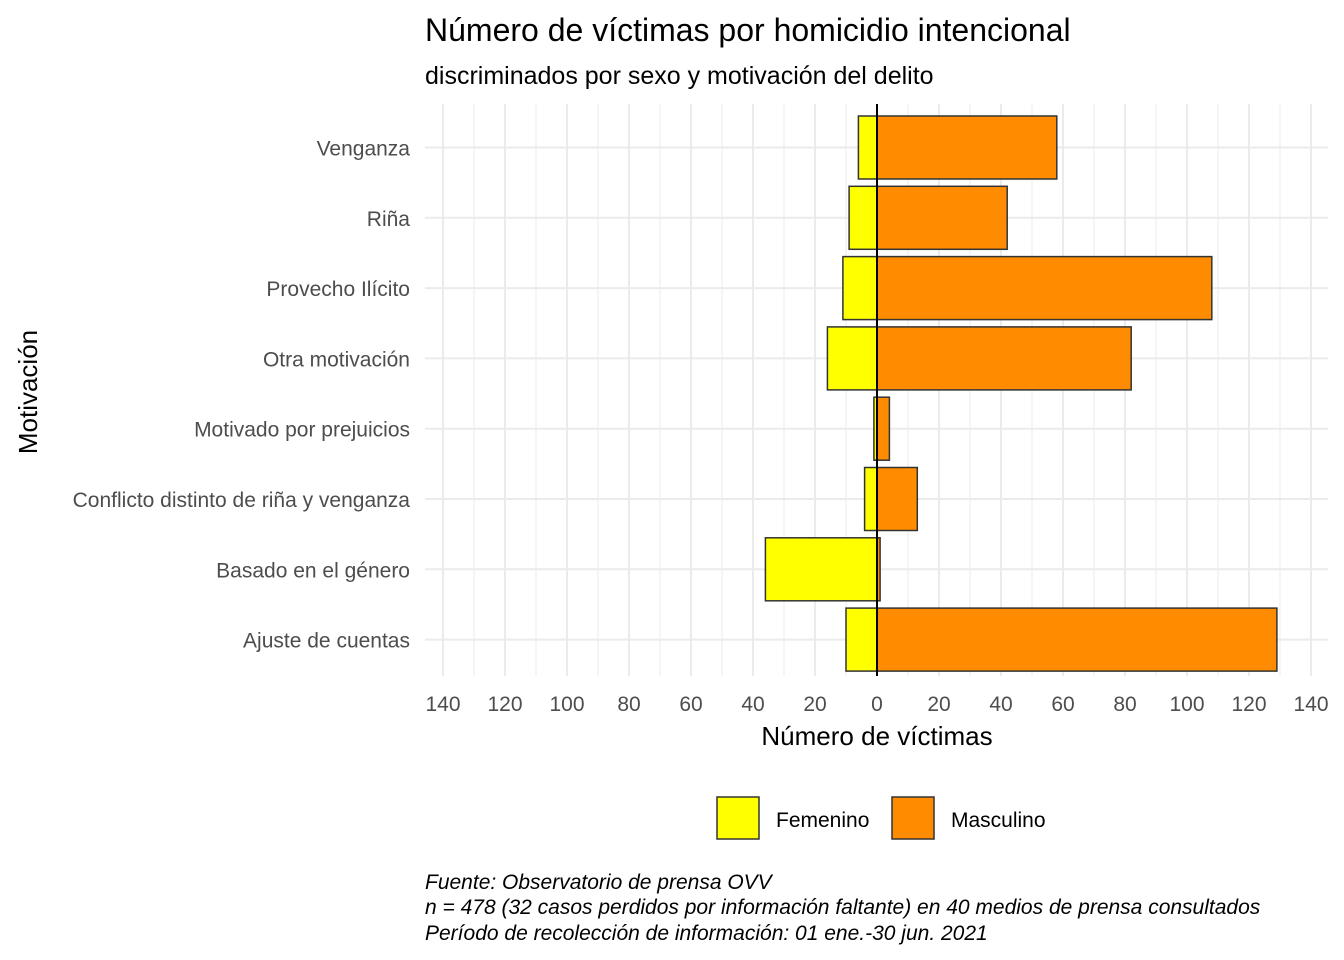 The image size is (1344, 960). I want to click on category-label: Venganza, so click(364, 149).